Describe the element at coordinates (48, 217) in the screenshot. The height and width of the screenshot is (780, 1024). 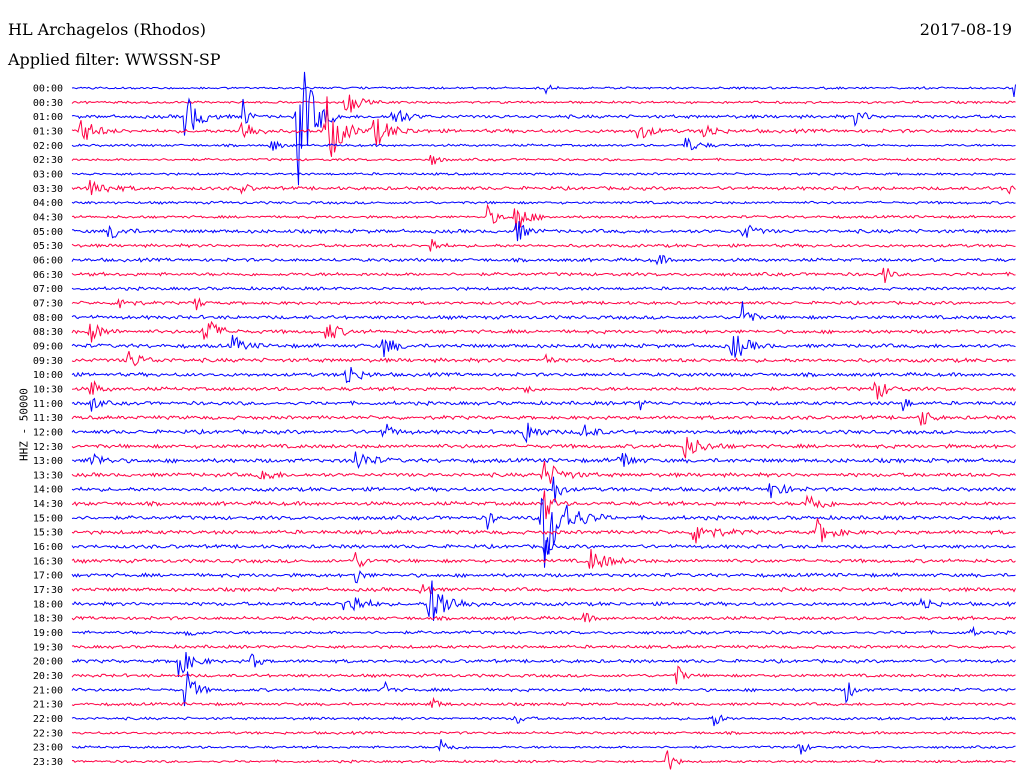
I see `row-time-label: 04:30` at that location.